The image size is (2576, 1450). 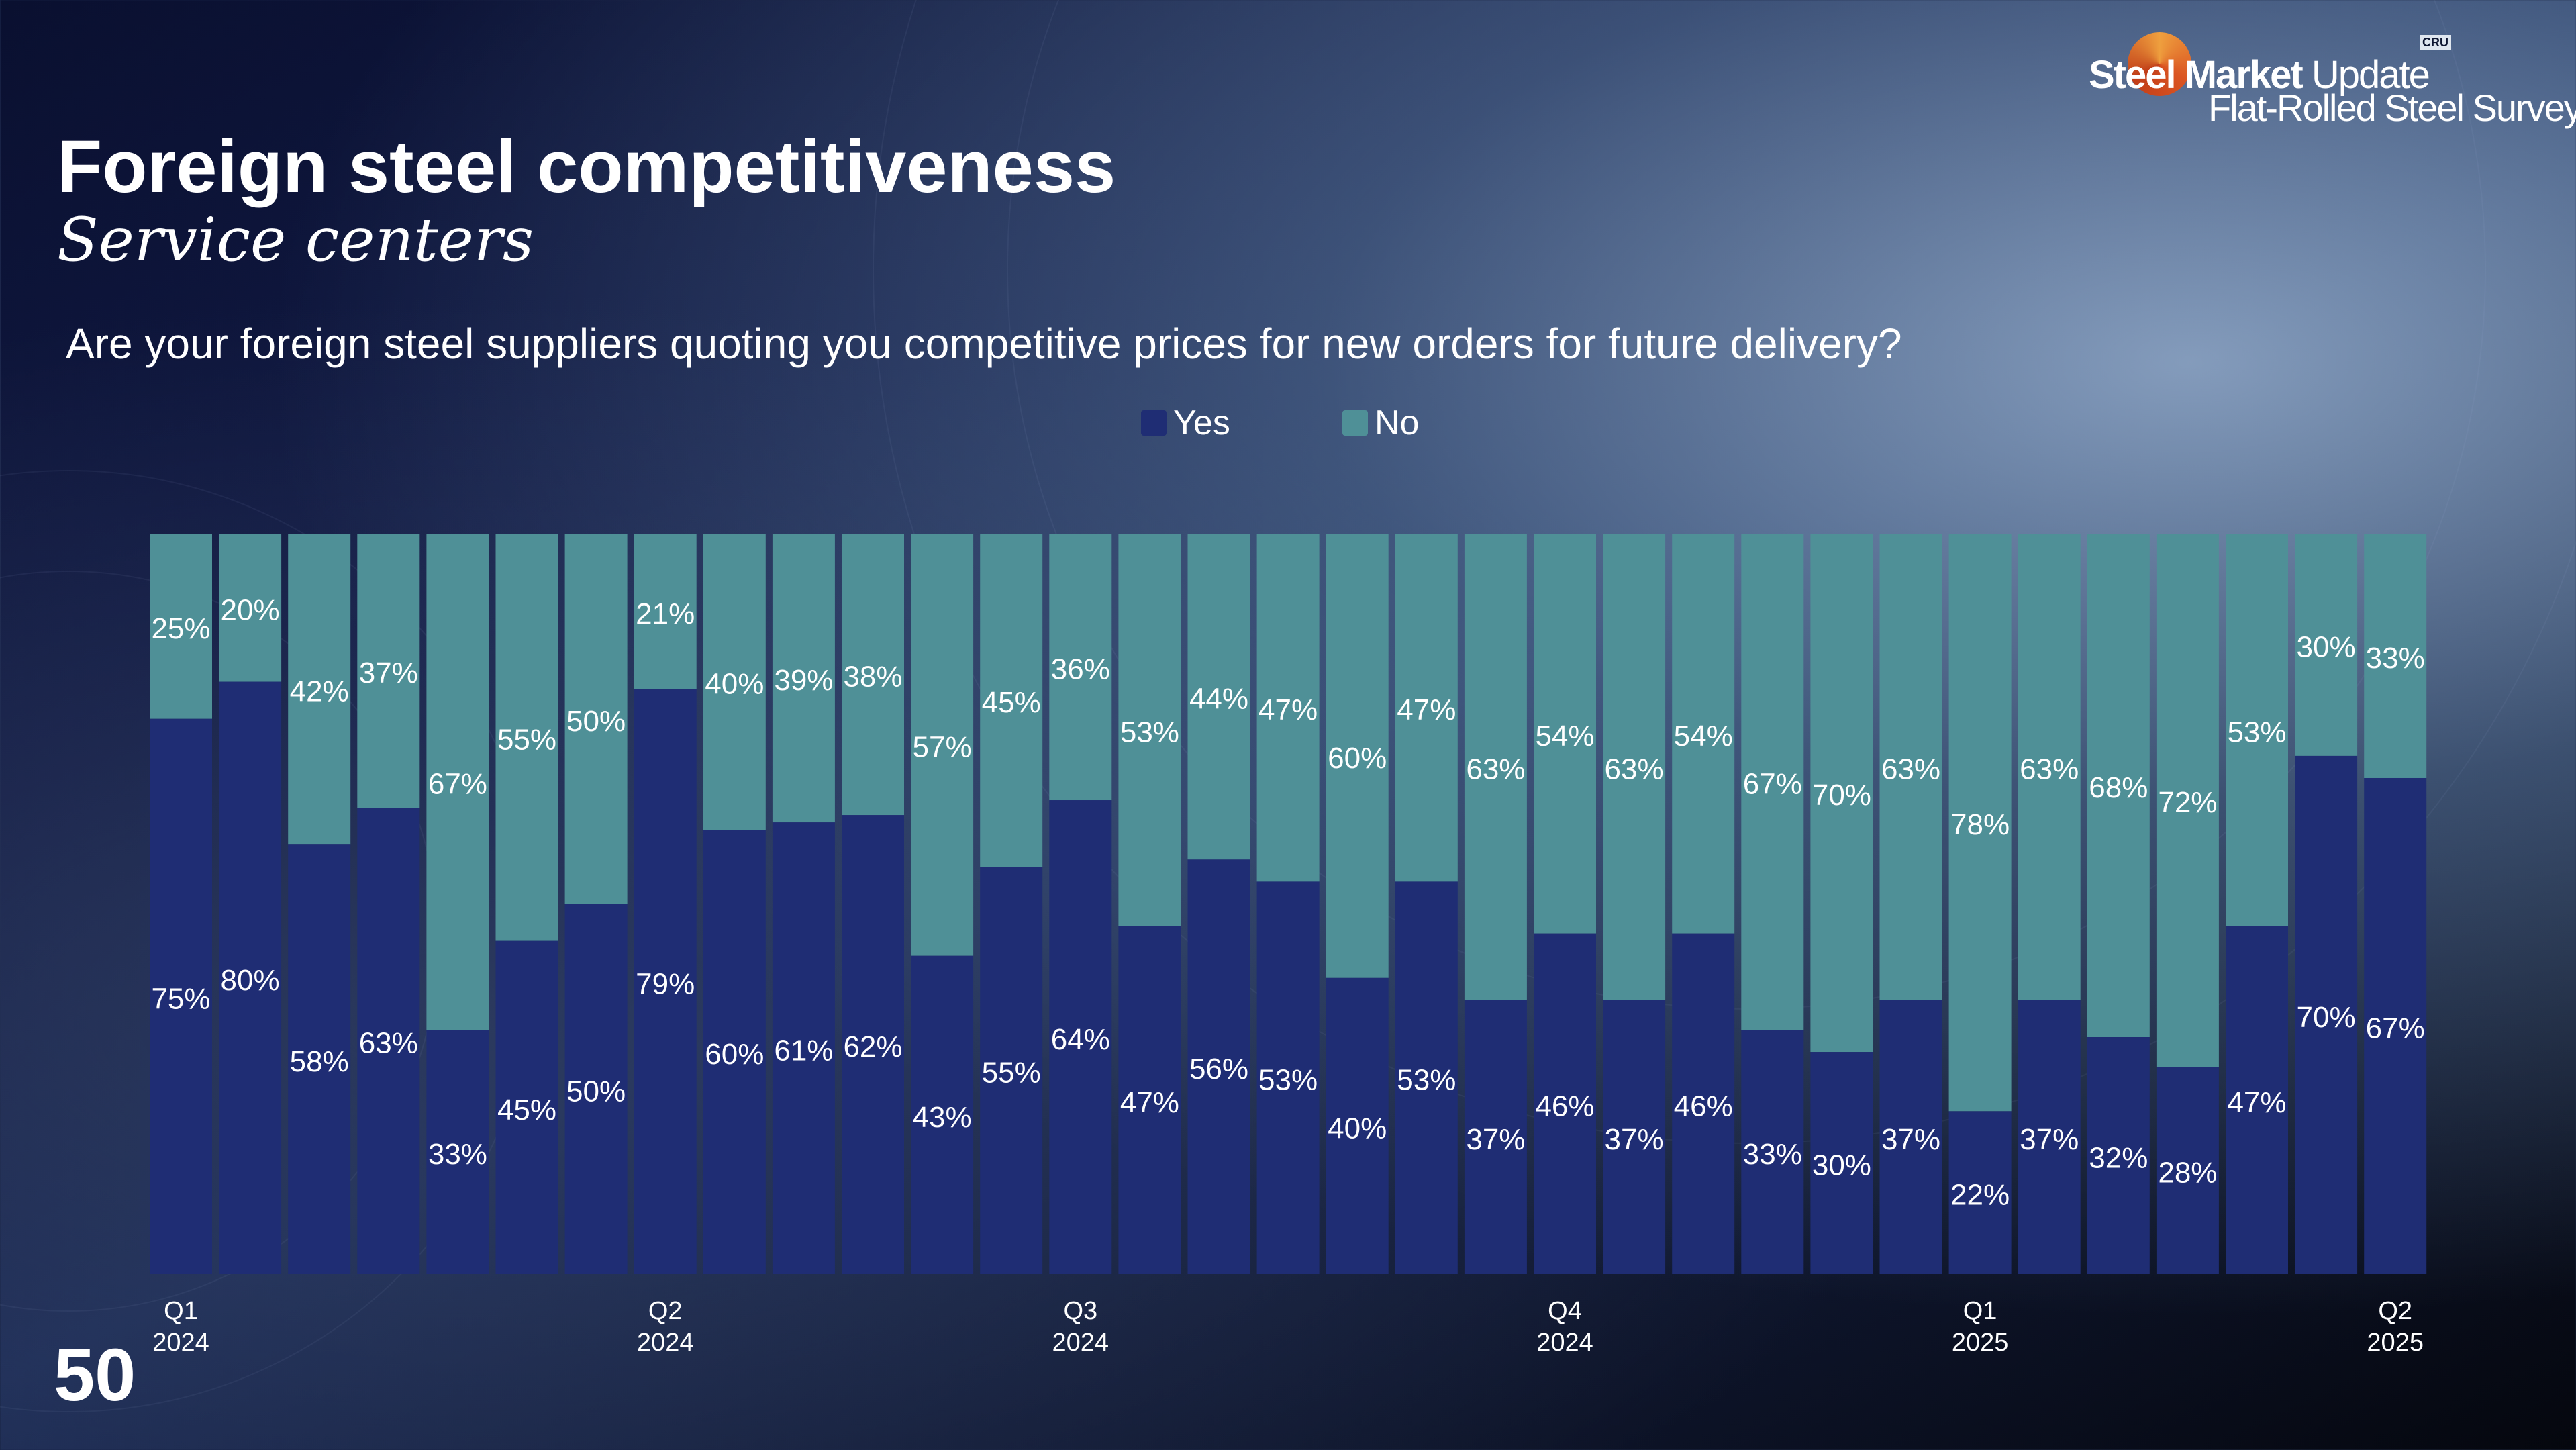 What do you see at coordinates (1380, 423) in the screenshot?
I see `legend-no: No` at bounding box center [1380, 423].